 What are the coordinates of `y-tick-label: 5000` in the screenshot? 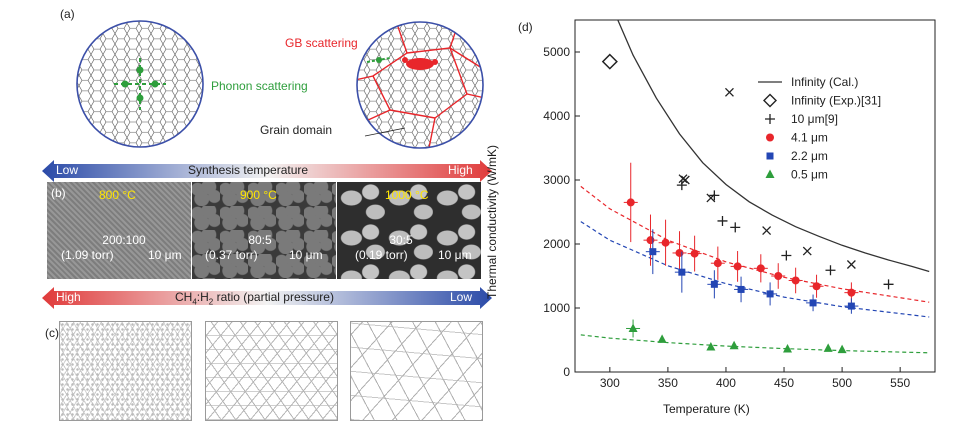 It's located at (556, 52).